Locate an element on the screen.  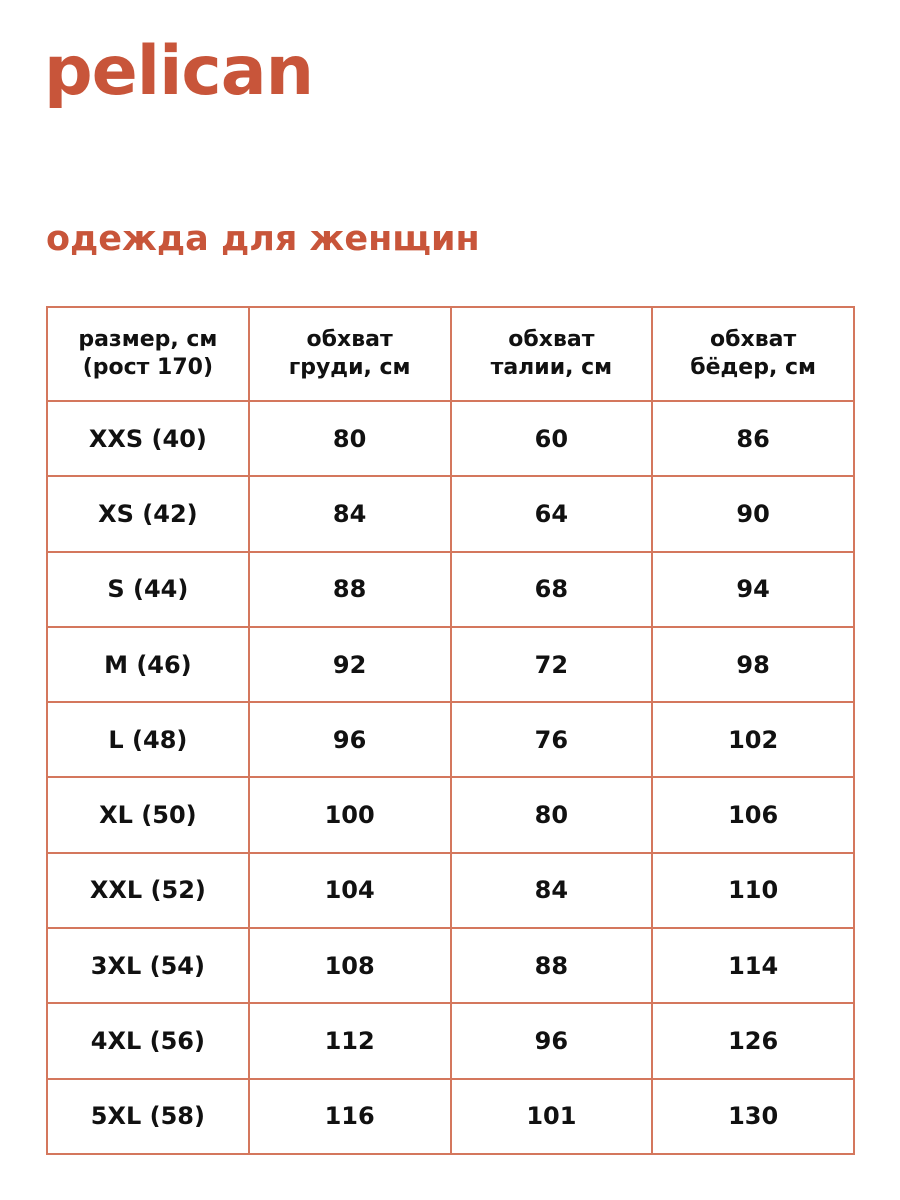
column-header-line: груди, см is located at coordinates (349, 367).